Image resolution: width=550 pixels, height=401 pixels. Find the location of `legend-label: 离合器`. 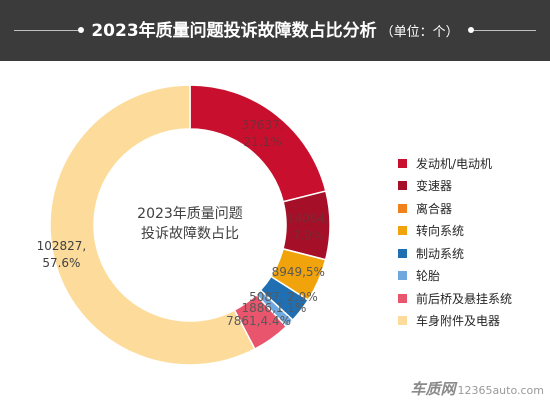

legend-label: 离合器 is located at coordinates (434, 208).